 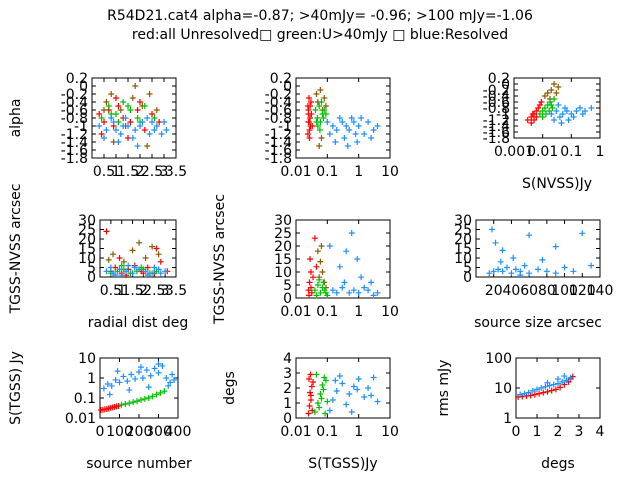 What do you see at coordinates (496, 121) in the screenshot?
I see `y-tick-label: -1.2` at bounding box center [496, 121].